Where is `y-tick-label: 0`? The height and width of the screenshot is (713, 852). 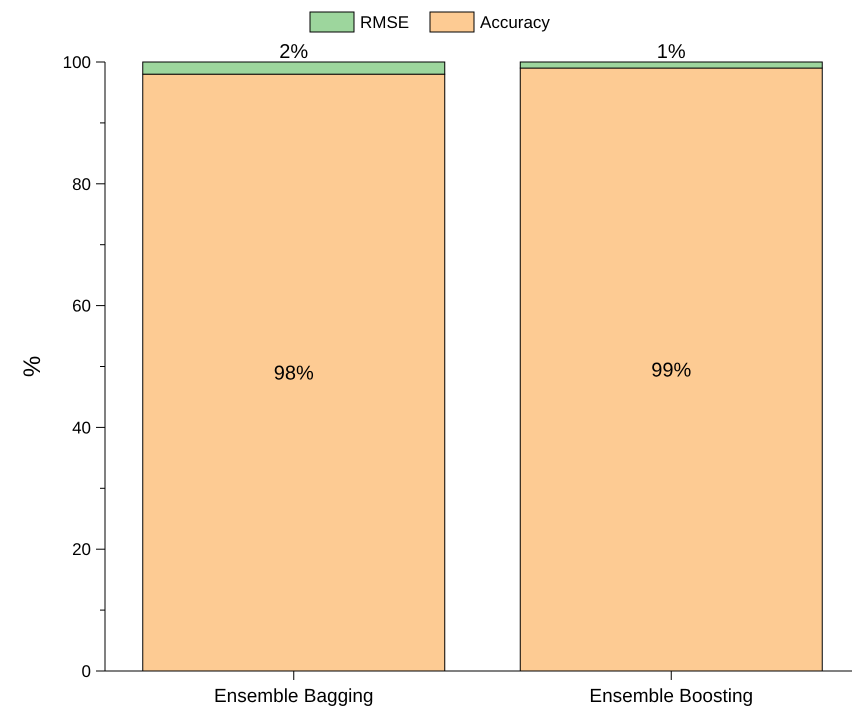 y-tick-label: 0 is located at coordinates (86, 671).